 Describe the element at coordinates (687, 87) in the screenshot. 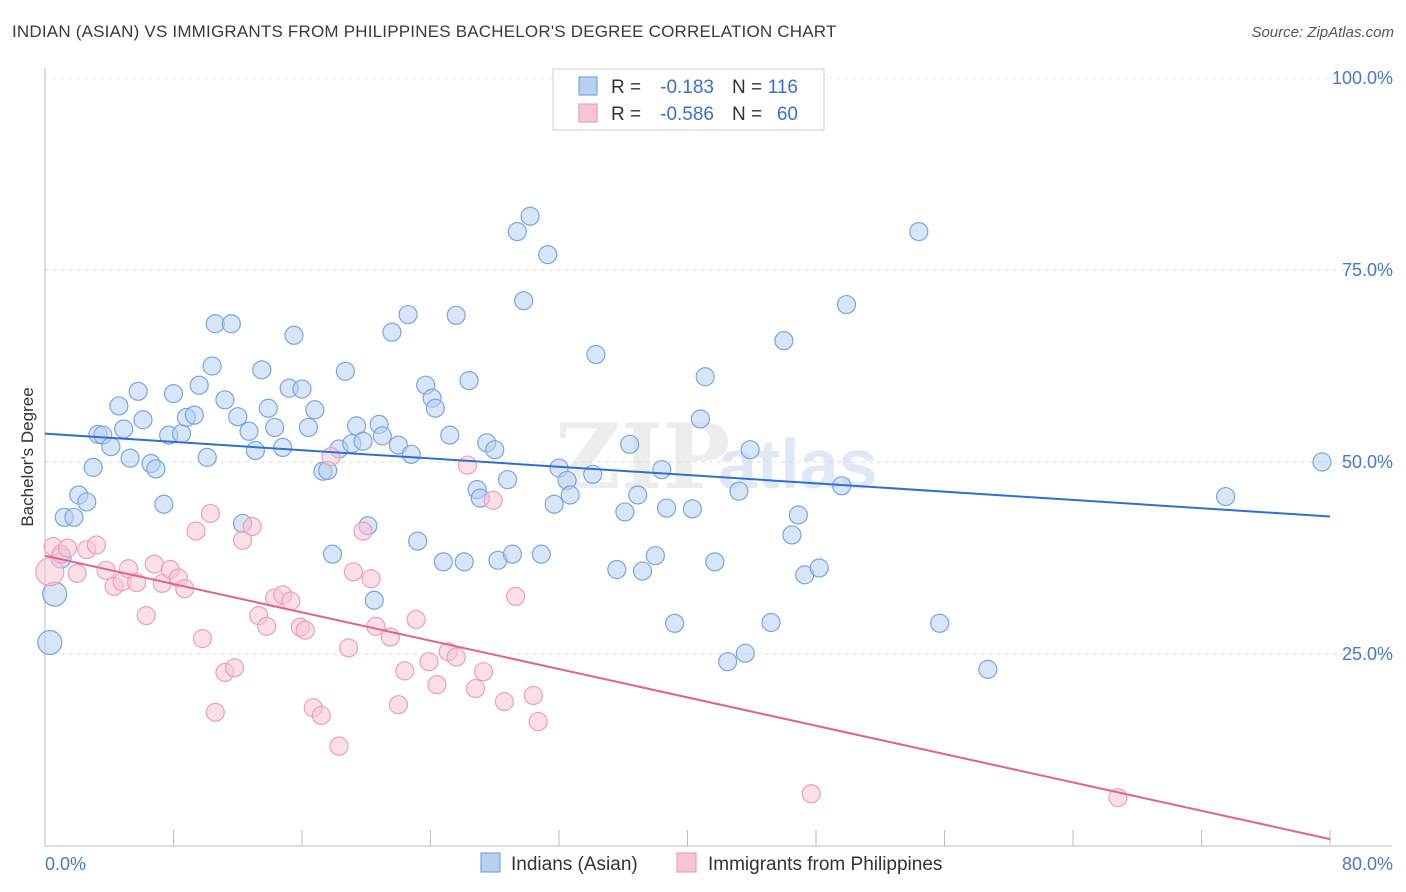

I see `legend-r-value-indians: -0.183` at that location.